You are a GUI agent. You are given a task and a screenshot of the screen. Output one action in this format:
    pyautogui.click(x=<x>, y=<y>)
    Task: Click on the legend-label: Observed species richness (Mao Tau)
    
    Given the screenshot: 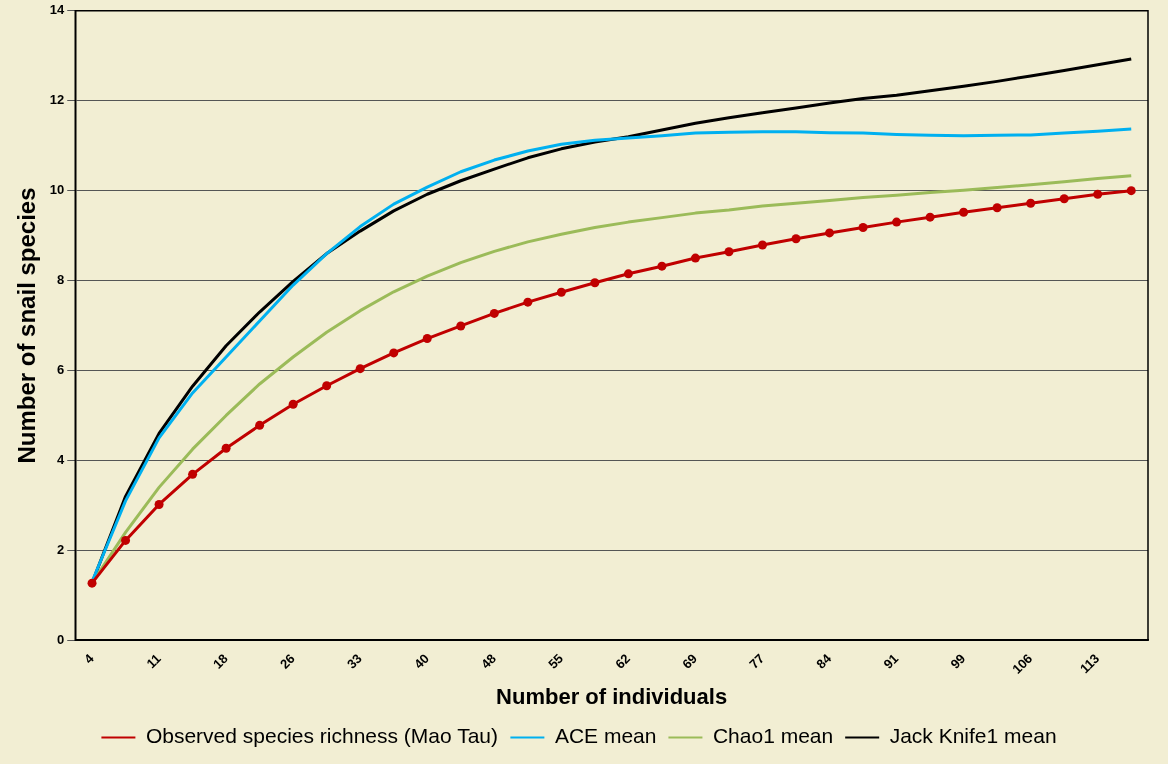 What is the action you would take?
    pyautogui.click(x=322, y=736)
    